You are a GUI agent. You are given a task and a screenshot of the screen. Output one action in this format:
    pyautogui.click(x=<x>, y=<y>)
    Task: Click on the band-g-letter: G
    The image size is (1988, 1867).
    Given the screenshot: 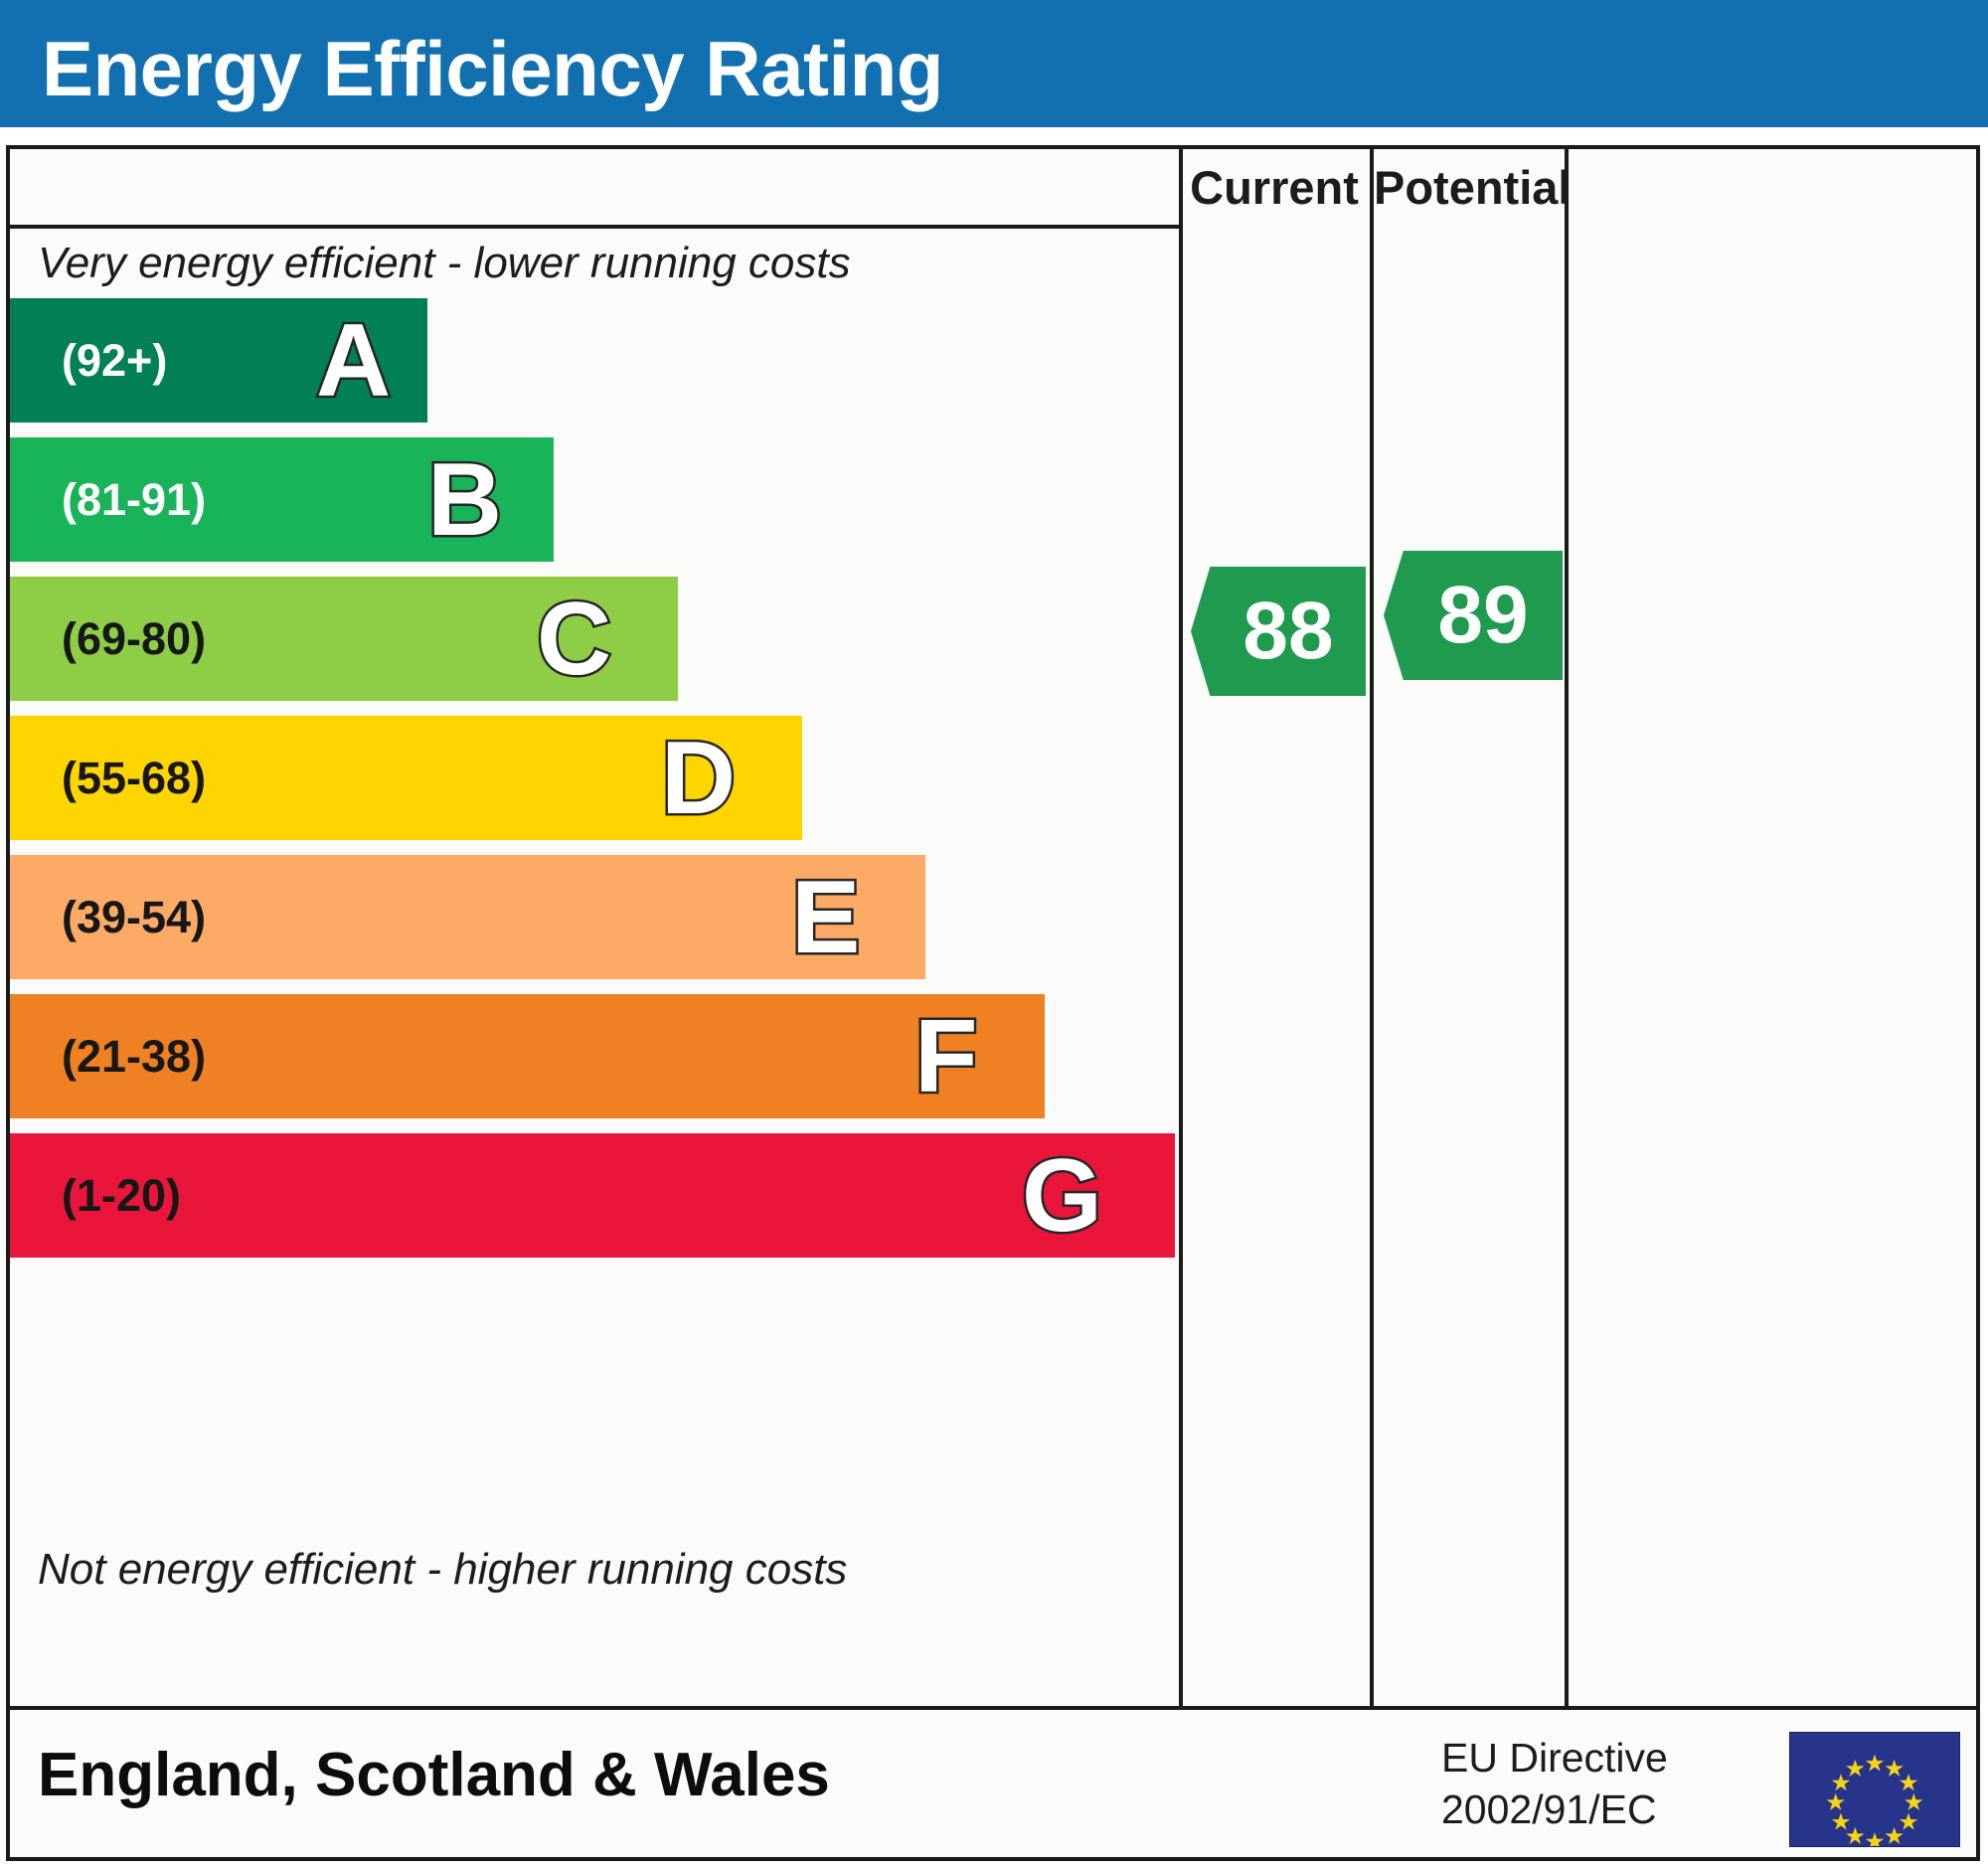 What is the action you would take?
    pyautogui.click(x=1062, y=1195)
    